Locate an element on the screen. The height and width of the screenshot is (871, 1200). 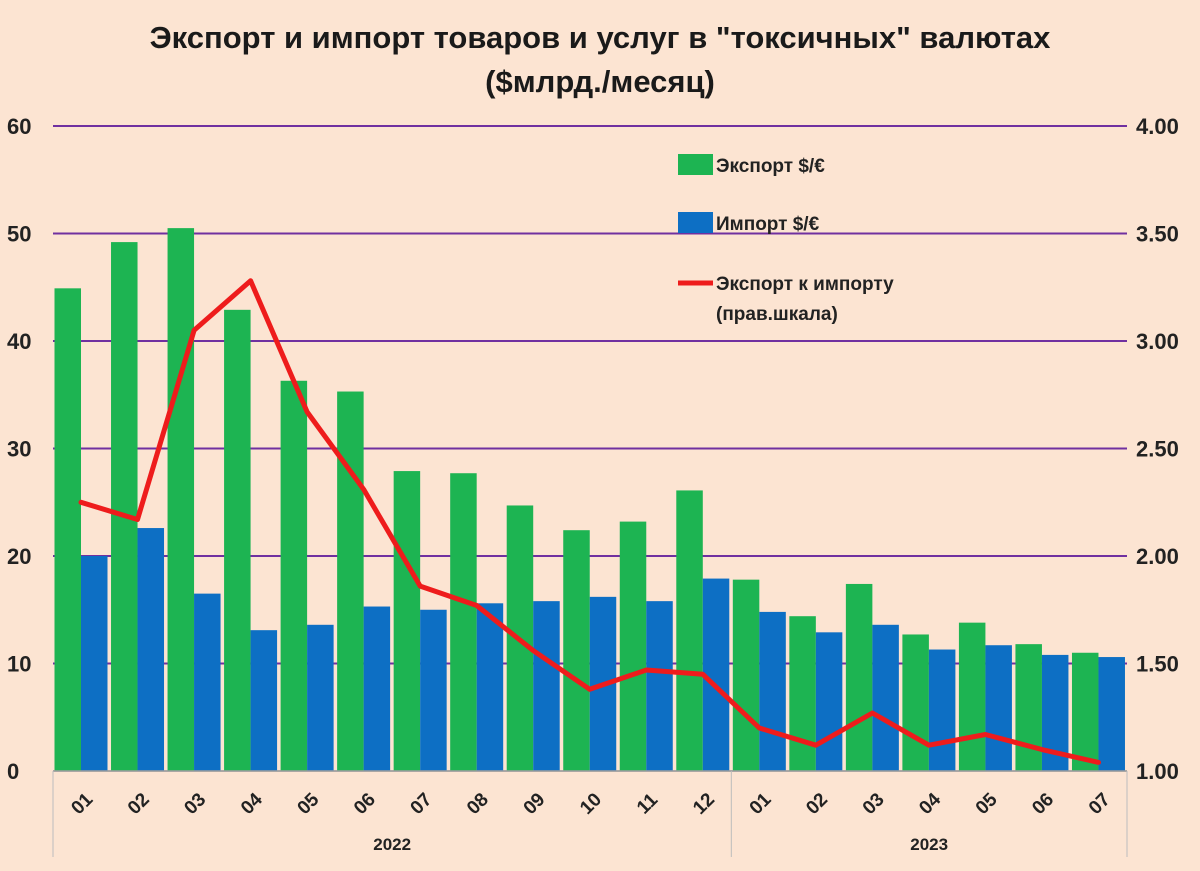
year-label: 2022 is located at coordinates (392, 844).